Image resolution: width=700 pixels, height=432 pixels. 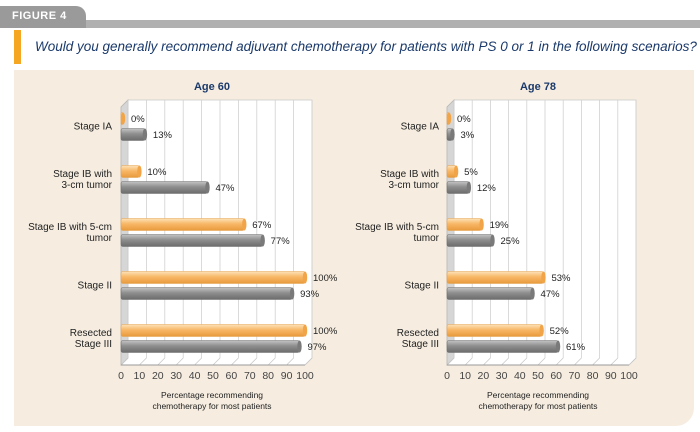 I want to click on bar-value-label: 52%, so click(x=560, y=331).